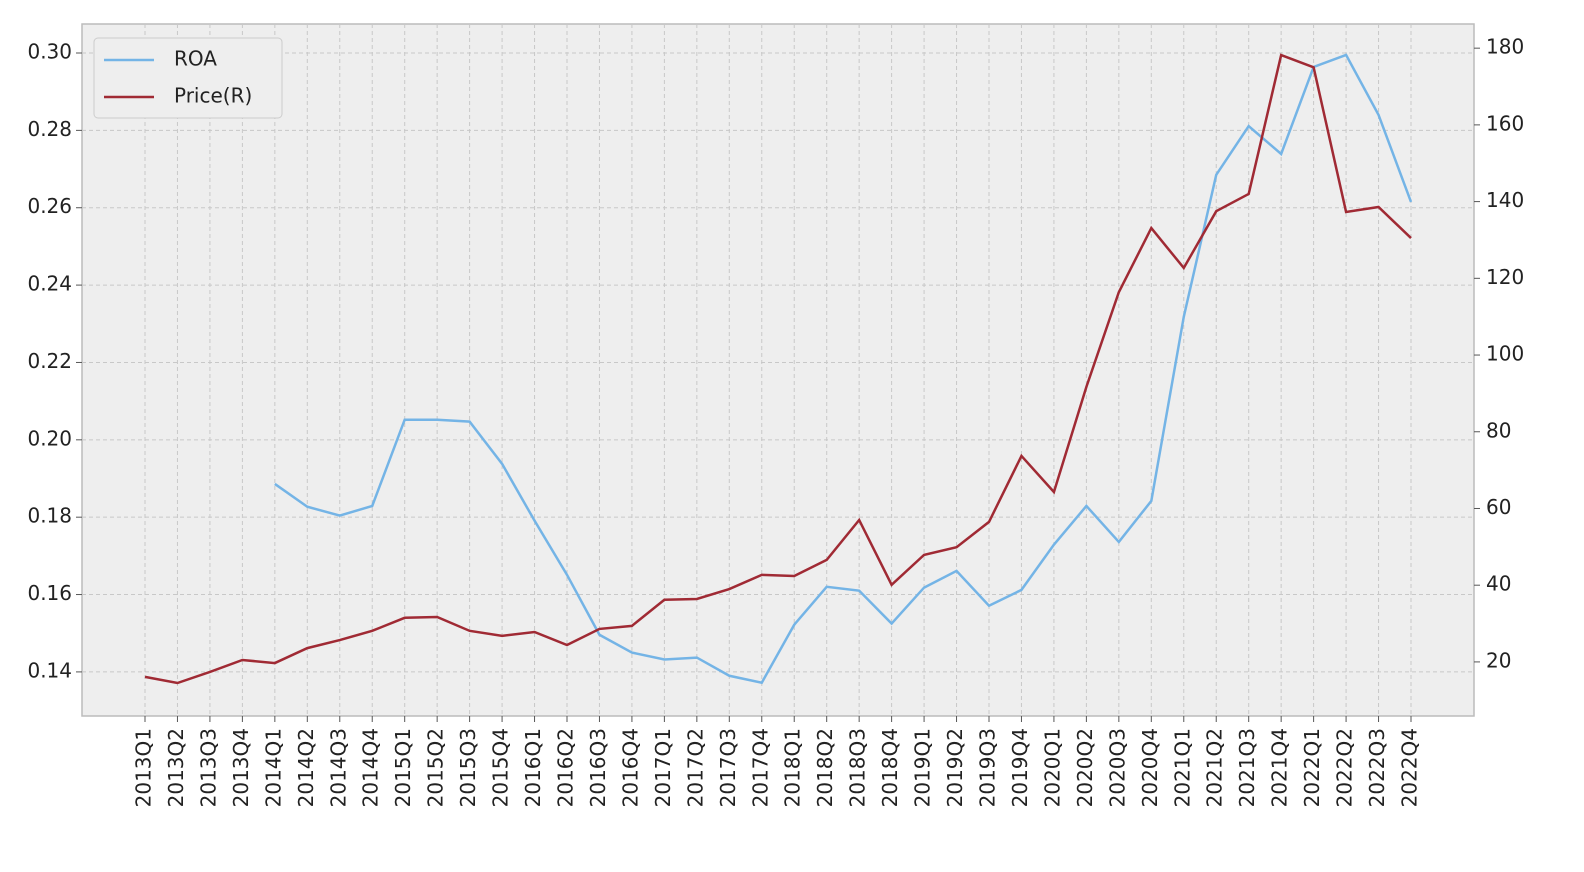 This screenshot has width=1584, height=872. I want to click on x-tick-label: 2015Q1, so click(403, 767).